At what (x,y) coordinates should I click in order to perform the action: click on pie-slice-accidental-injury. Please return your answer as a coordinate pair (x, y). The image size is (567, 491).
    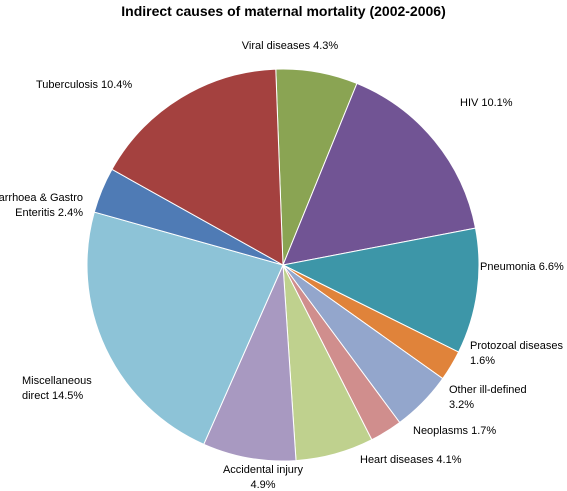
    Looking at the image, I should click on (250, 363).